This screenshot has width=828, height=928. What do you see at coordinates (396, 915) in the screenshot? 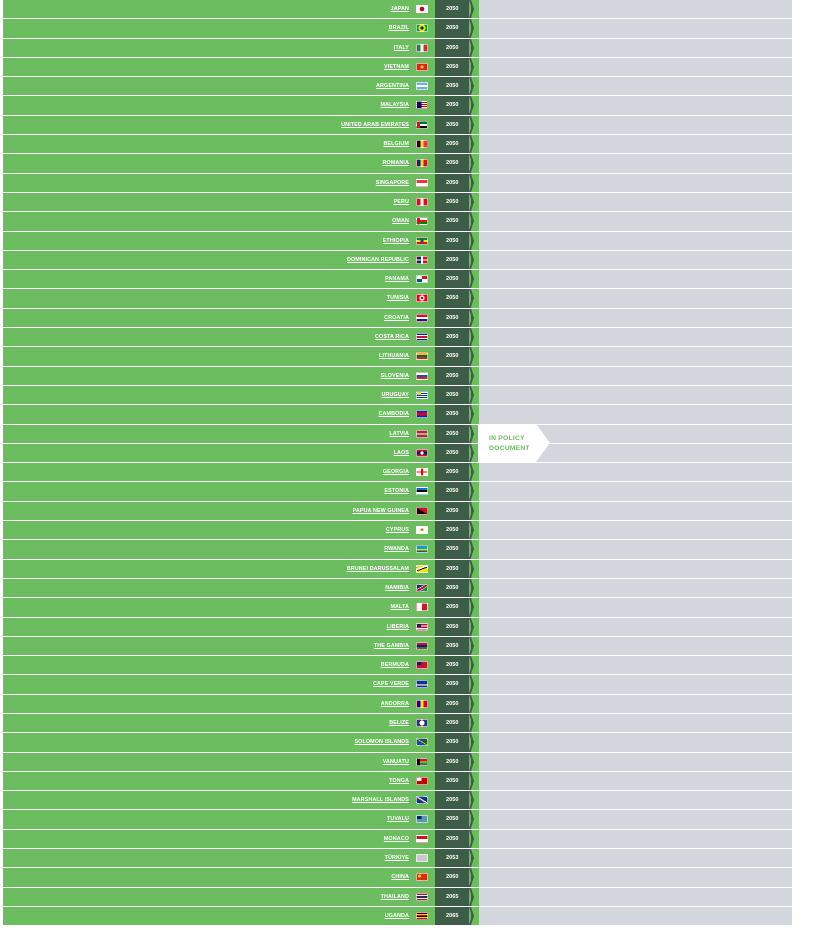
I see `country-link-uganda: UGANDA` at bounding box center [396, 915].